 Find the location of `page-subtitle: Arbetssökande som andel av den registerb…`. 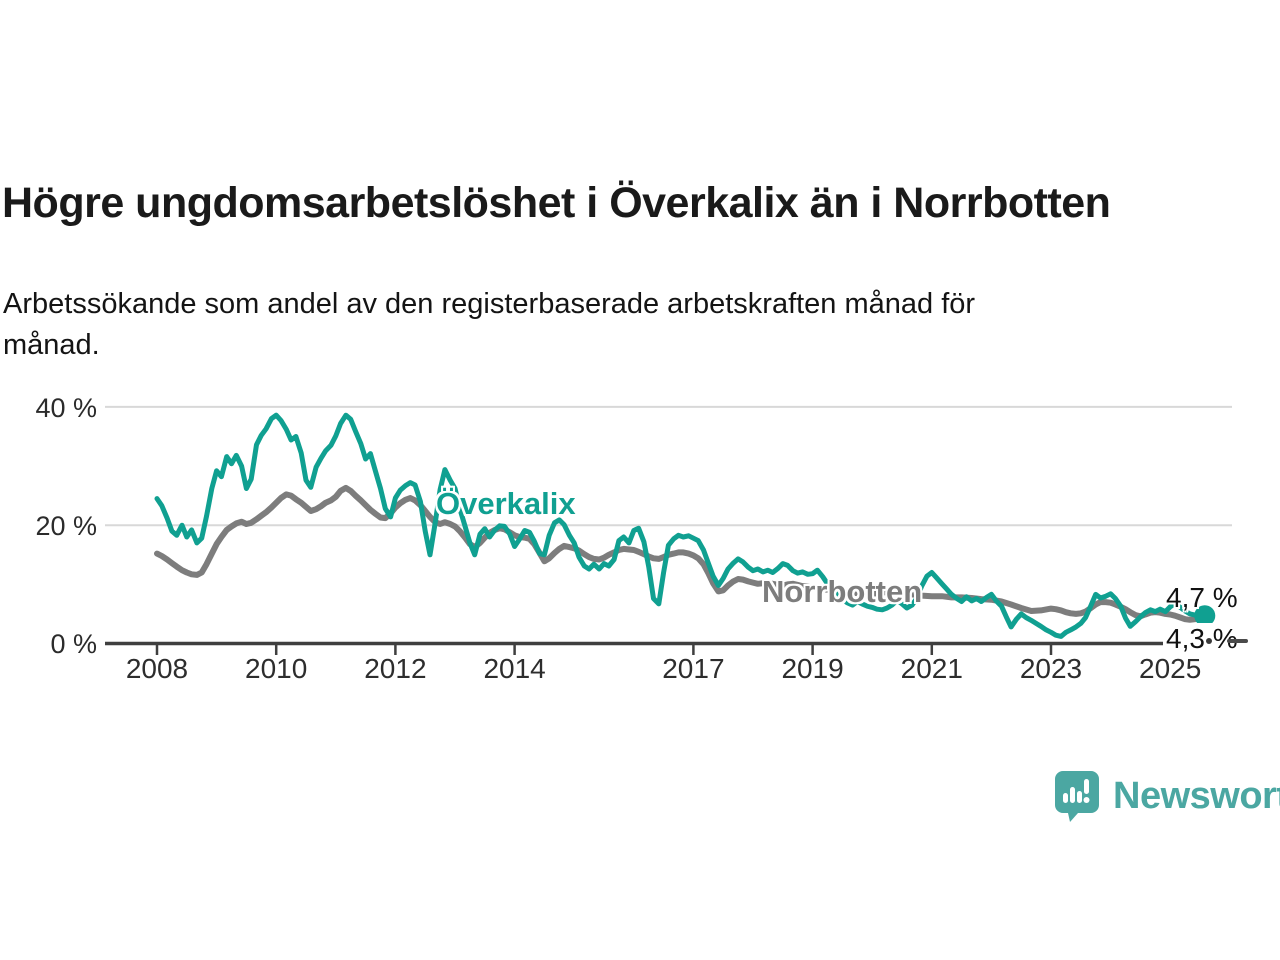

page-subtitle: Arbetssökande som andel av den registerb… is located at coordinates (489, 325).